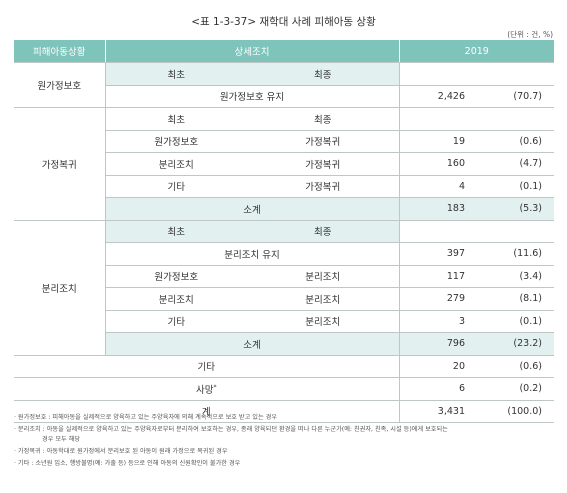 The width and height of the screenshot is (567, 493). What do you see at coordinates (516, 344) in the screenshot?
I see `subtotal-pct: (23.2)` at bounding box center [516, 344].